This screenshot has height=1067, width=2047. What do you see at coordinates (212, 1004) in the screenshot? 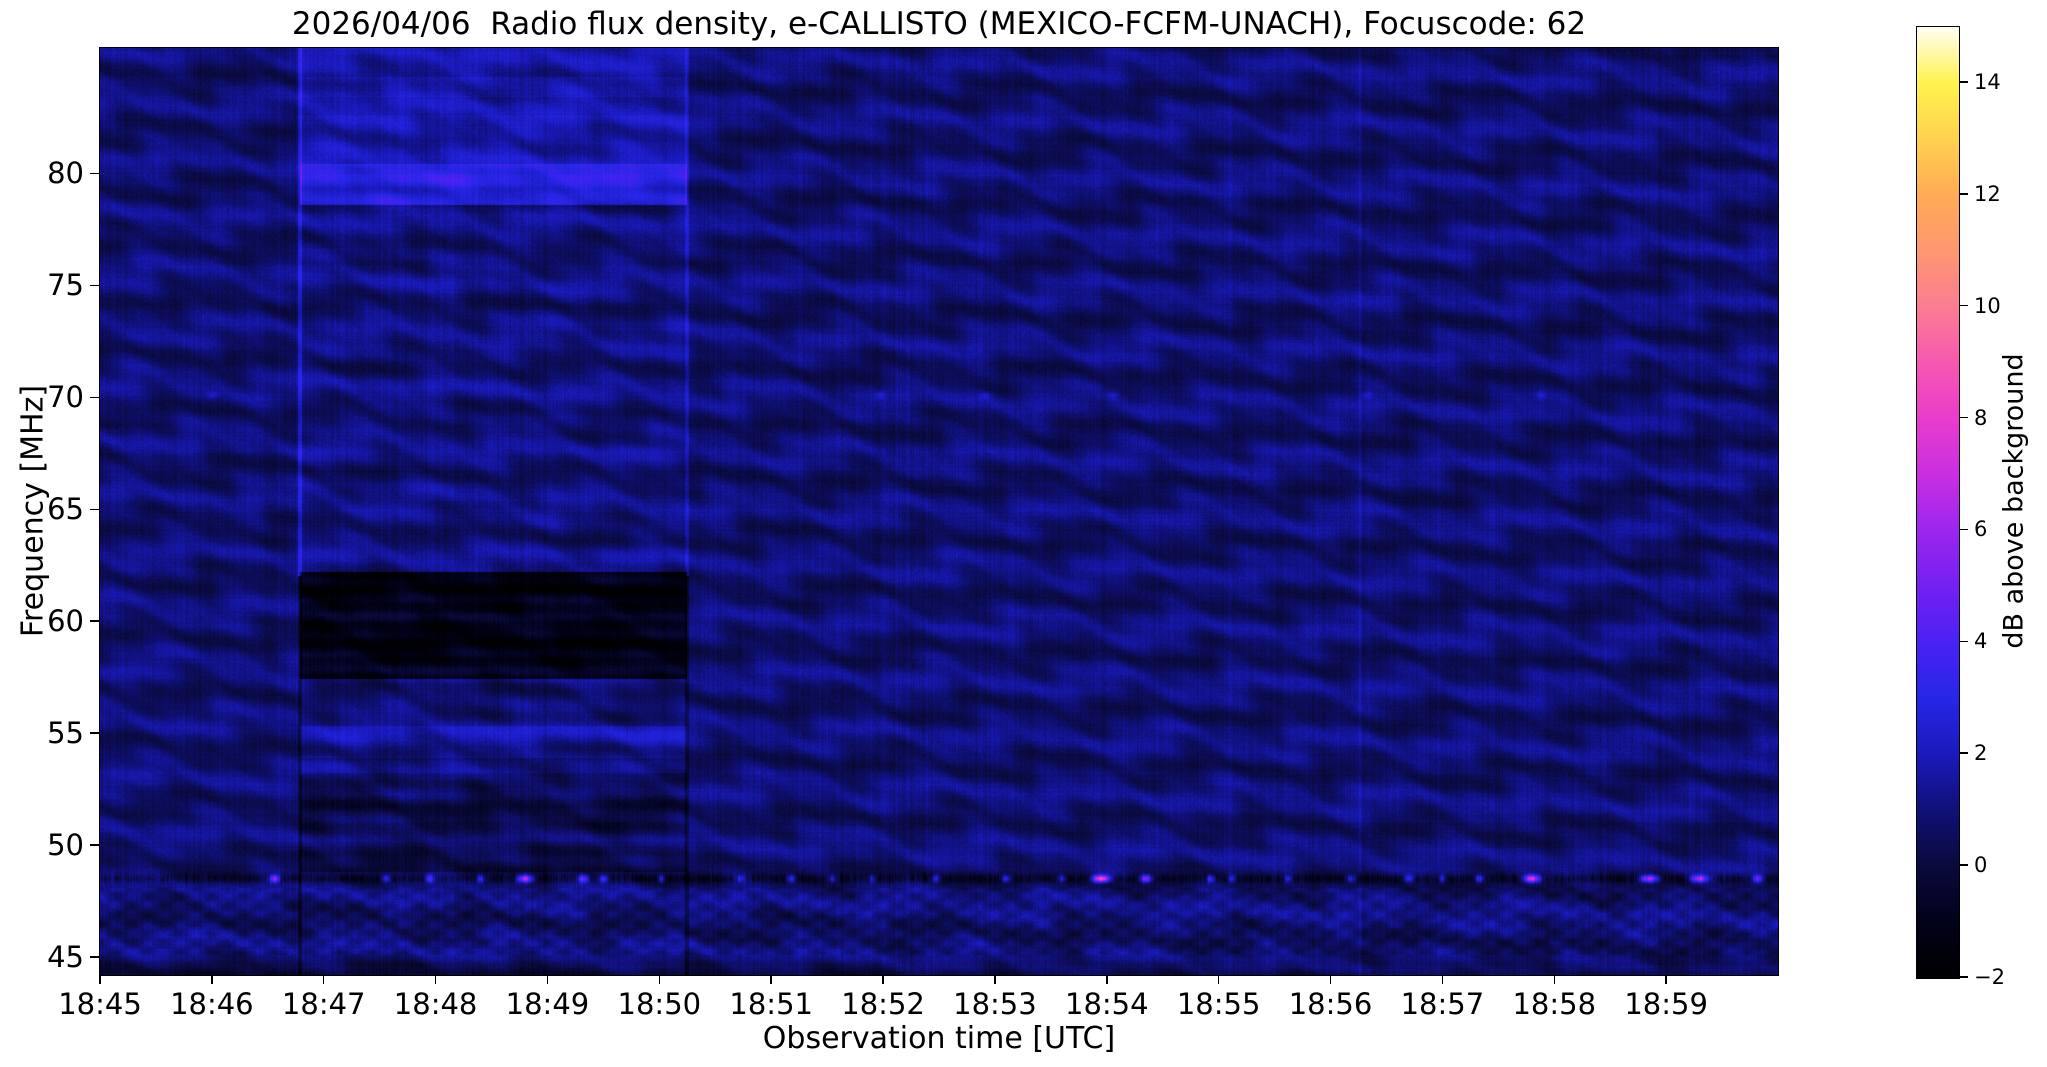
I see `x-tick-label: 18:46` at bounding box center [212, 1004].